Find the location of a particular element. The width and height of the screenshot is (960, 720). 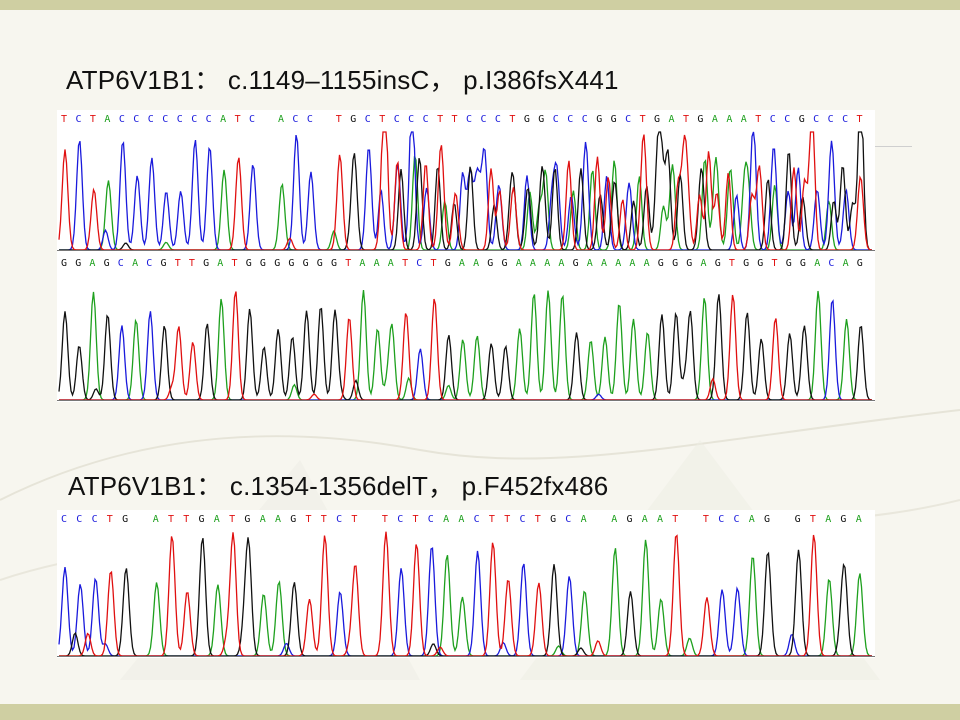

trace-c is located at coordinates (465, 191).